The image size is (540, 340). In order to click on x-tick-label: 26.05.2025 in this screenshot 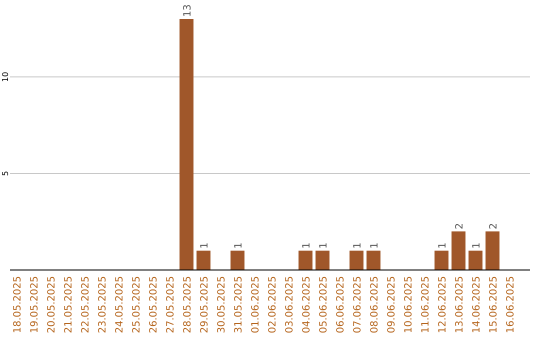, I will do `click(154, 305)`.